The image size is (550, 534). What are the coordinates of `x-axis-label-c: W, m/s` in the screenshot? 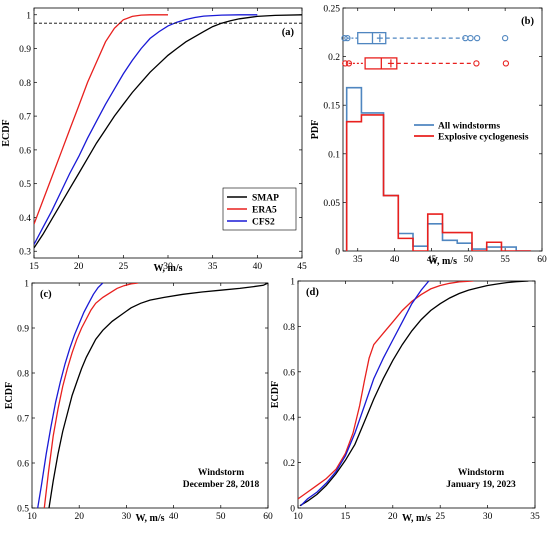 It's located at (149, 518).